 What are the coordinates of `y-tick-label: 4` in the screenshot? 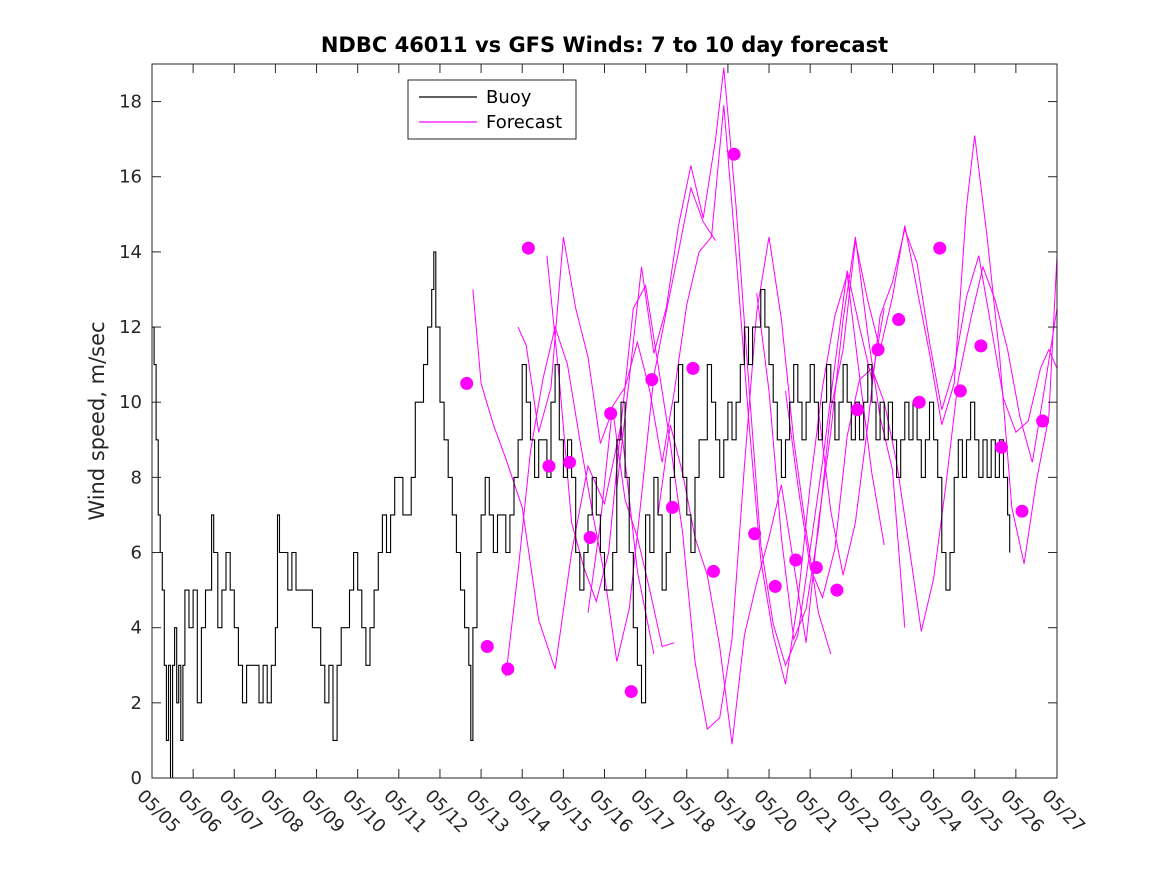 It's located at (136, 628).